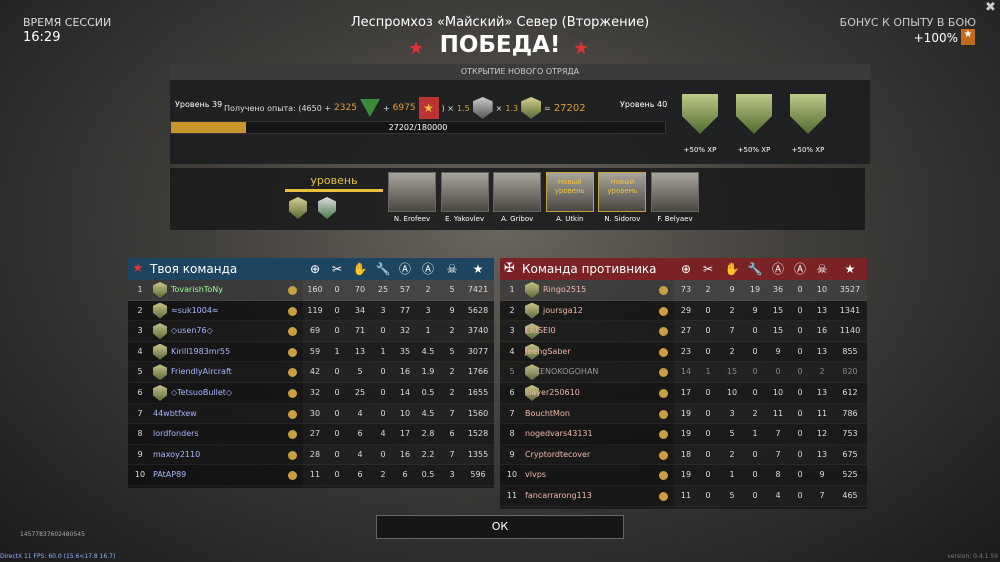  Describe the element at coordinates (700, 150) in the screenshot. I see `xp-reward-label: +50% XP` at that location.